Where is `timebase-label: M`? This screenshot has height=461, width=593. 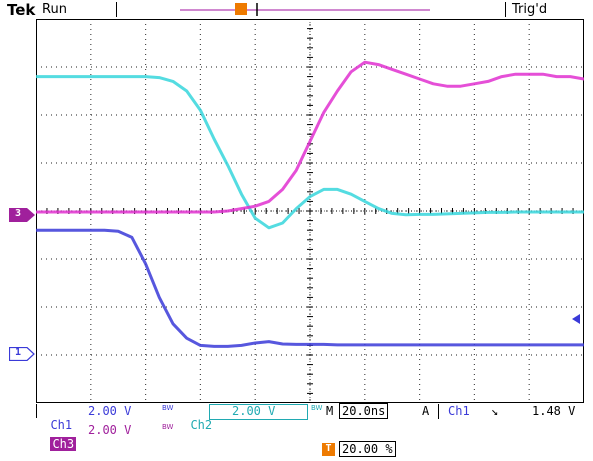
timebase-label: M is located at coordinates (330, 411).